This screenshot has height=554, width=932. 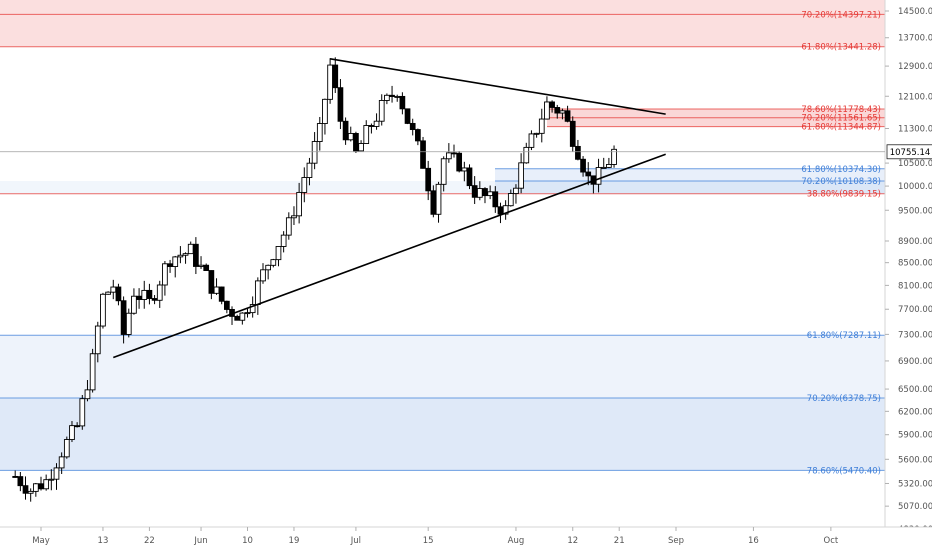 I want to click on price-tick-label: 7700.00, so click(x=915, y=310).